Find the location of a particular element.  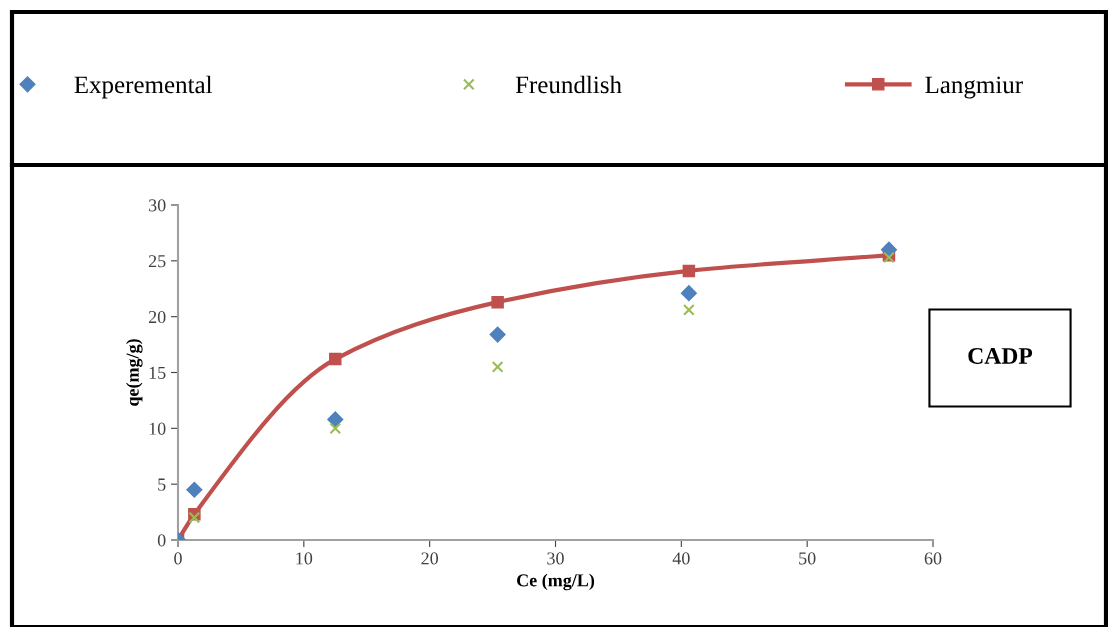

x-tick-label: 10 is located at coordinates (304, 558).